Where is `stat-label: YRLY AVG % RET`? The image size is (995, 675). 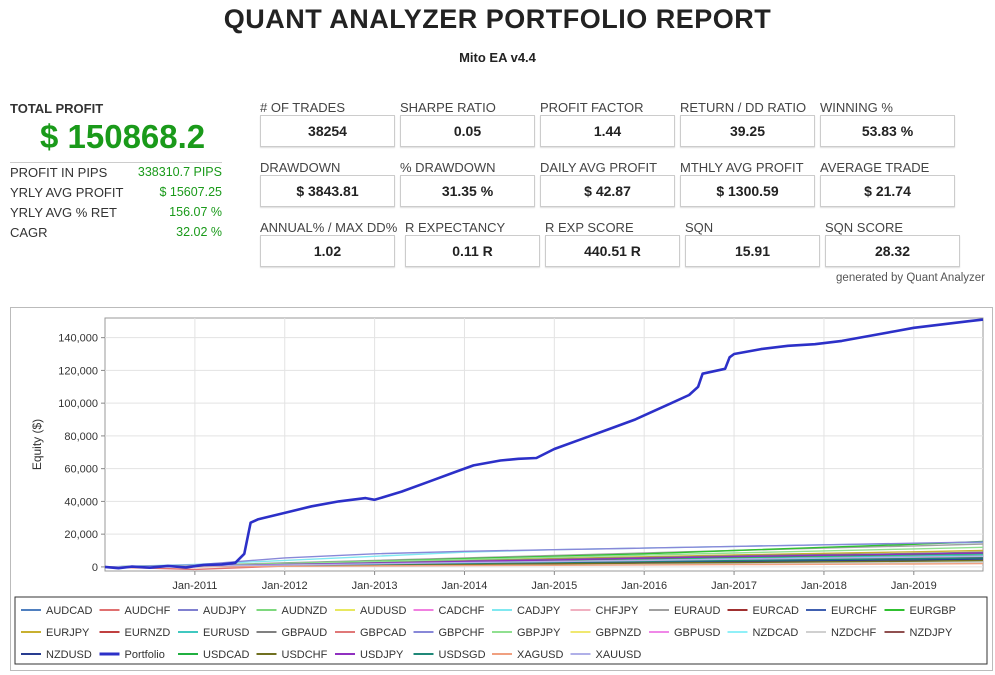
stat-label: YRLY AVG % RET is located at coordinates (63, 212).